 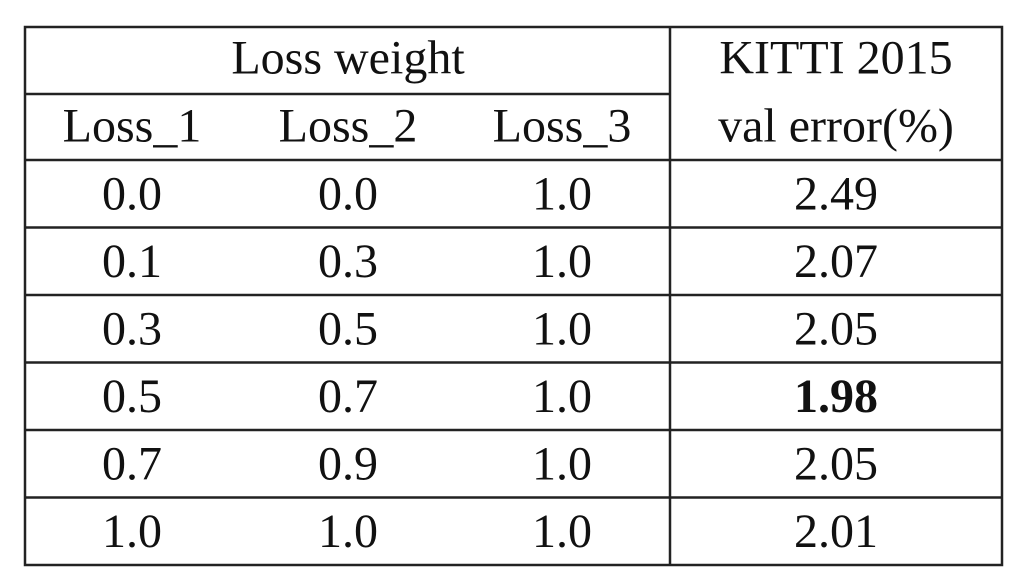 I want to click on group-header: Loss weight, so click(x=348, y=58).